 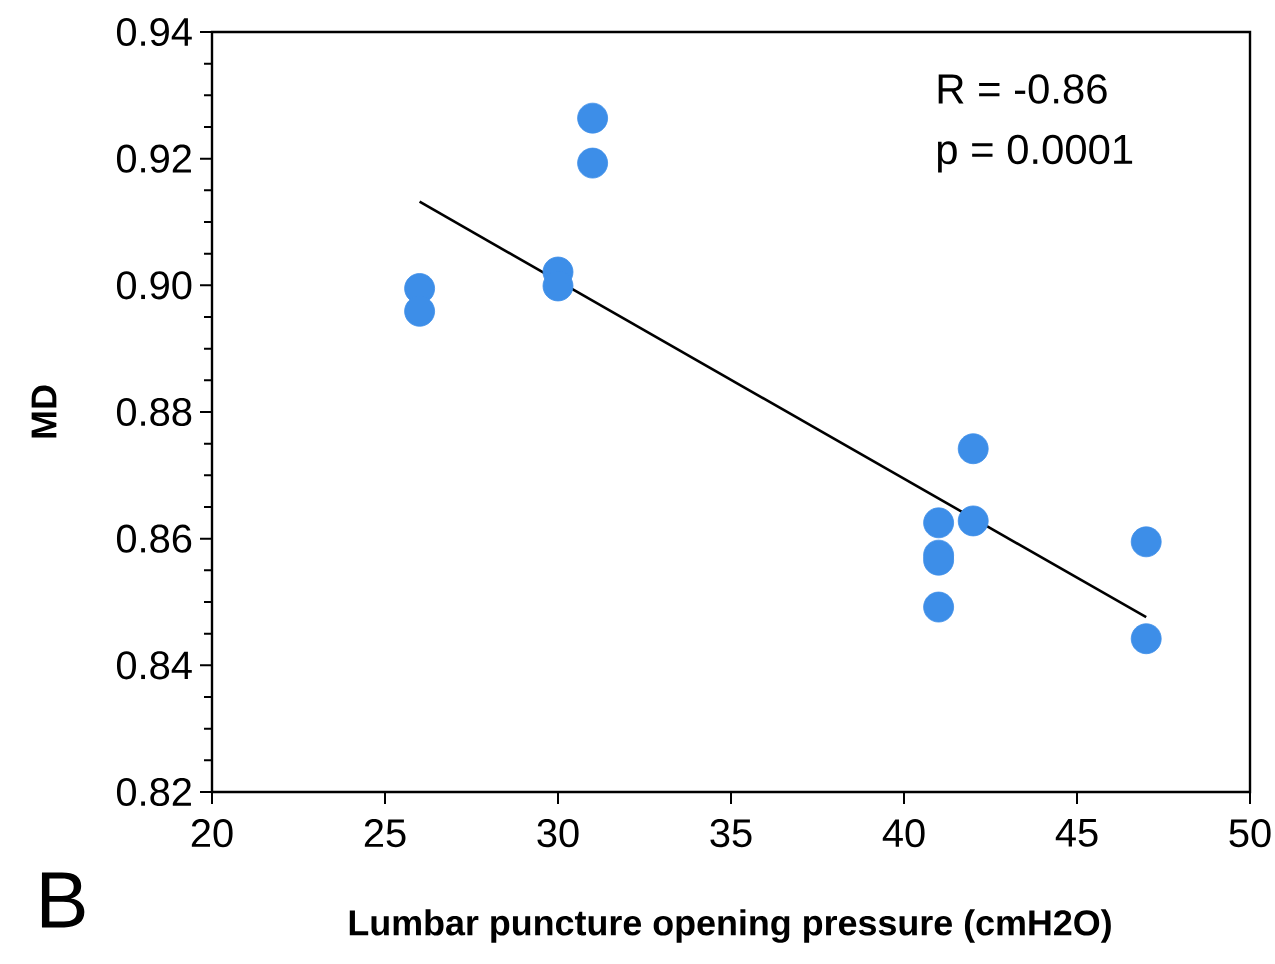 I want to click on y-tick-label: 0.90, so click(x=154, y=285).